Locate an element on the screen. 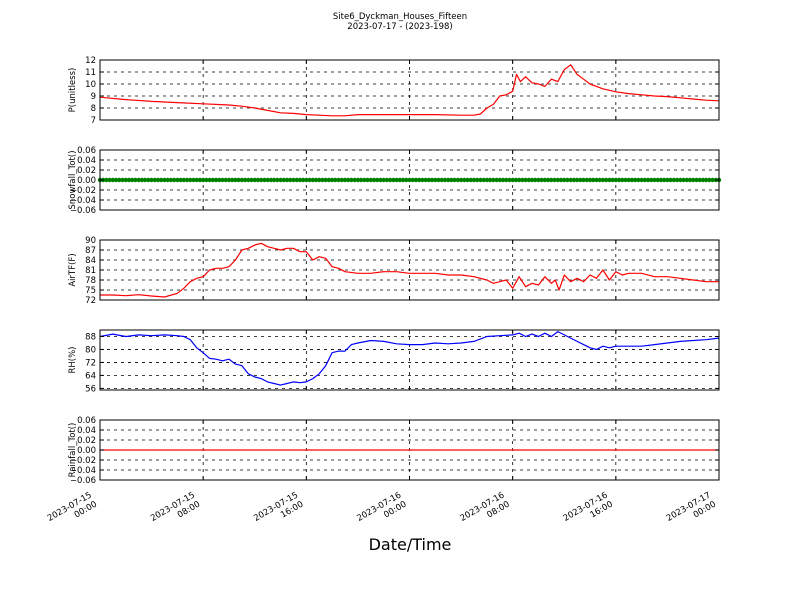 The width and height of the screenshot is (800, 600). y-tick-label: 84 is located at coordinates (90, 261).